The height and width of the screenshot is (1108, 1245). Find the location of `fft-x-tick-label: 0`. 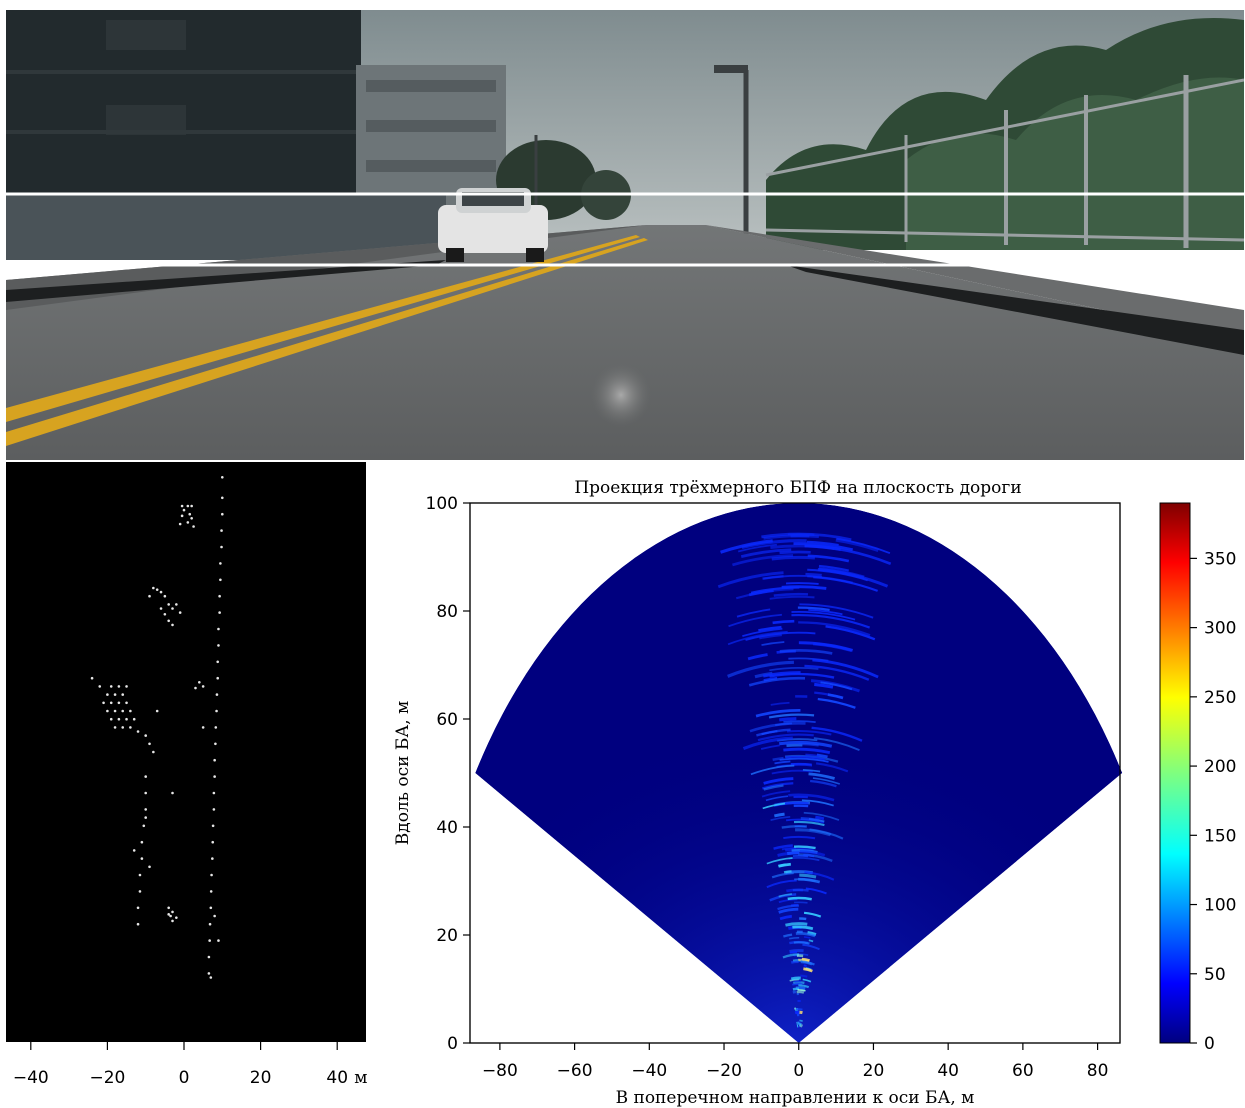

fft-x-tick-label: 0 is located at coordinates (798, 1071).